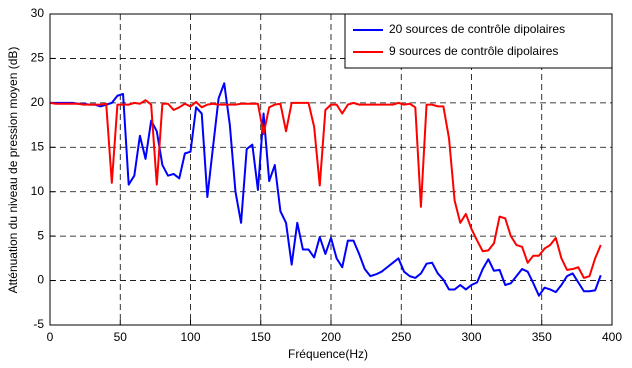  I want to click on y-tick-label: 5, so click(40, 235).